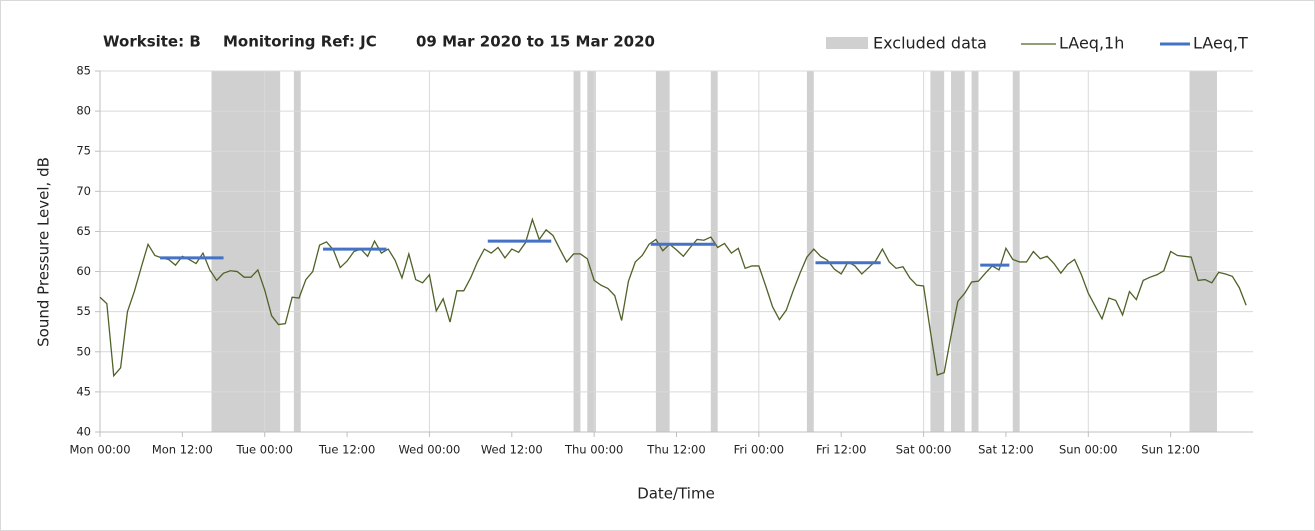 The image size is (1315, 531). Describe the element at coordinates (263, 450) in the screenshot. I see `x-tick-label: Tue 00:00` at that location.